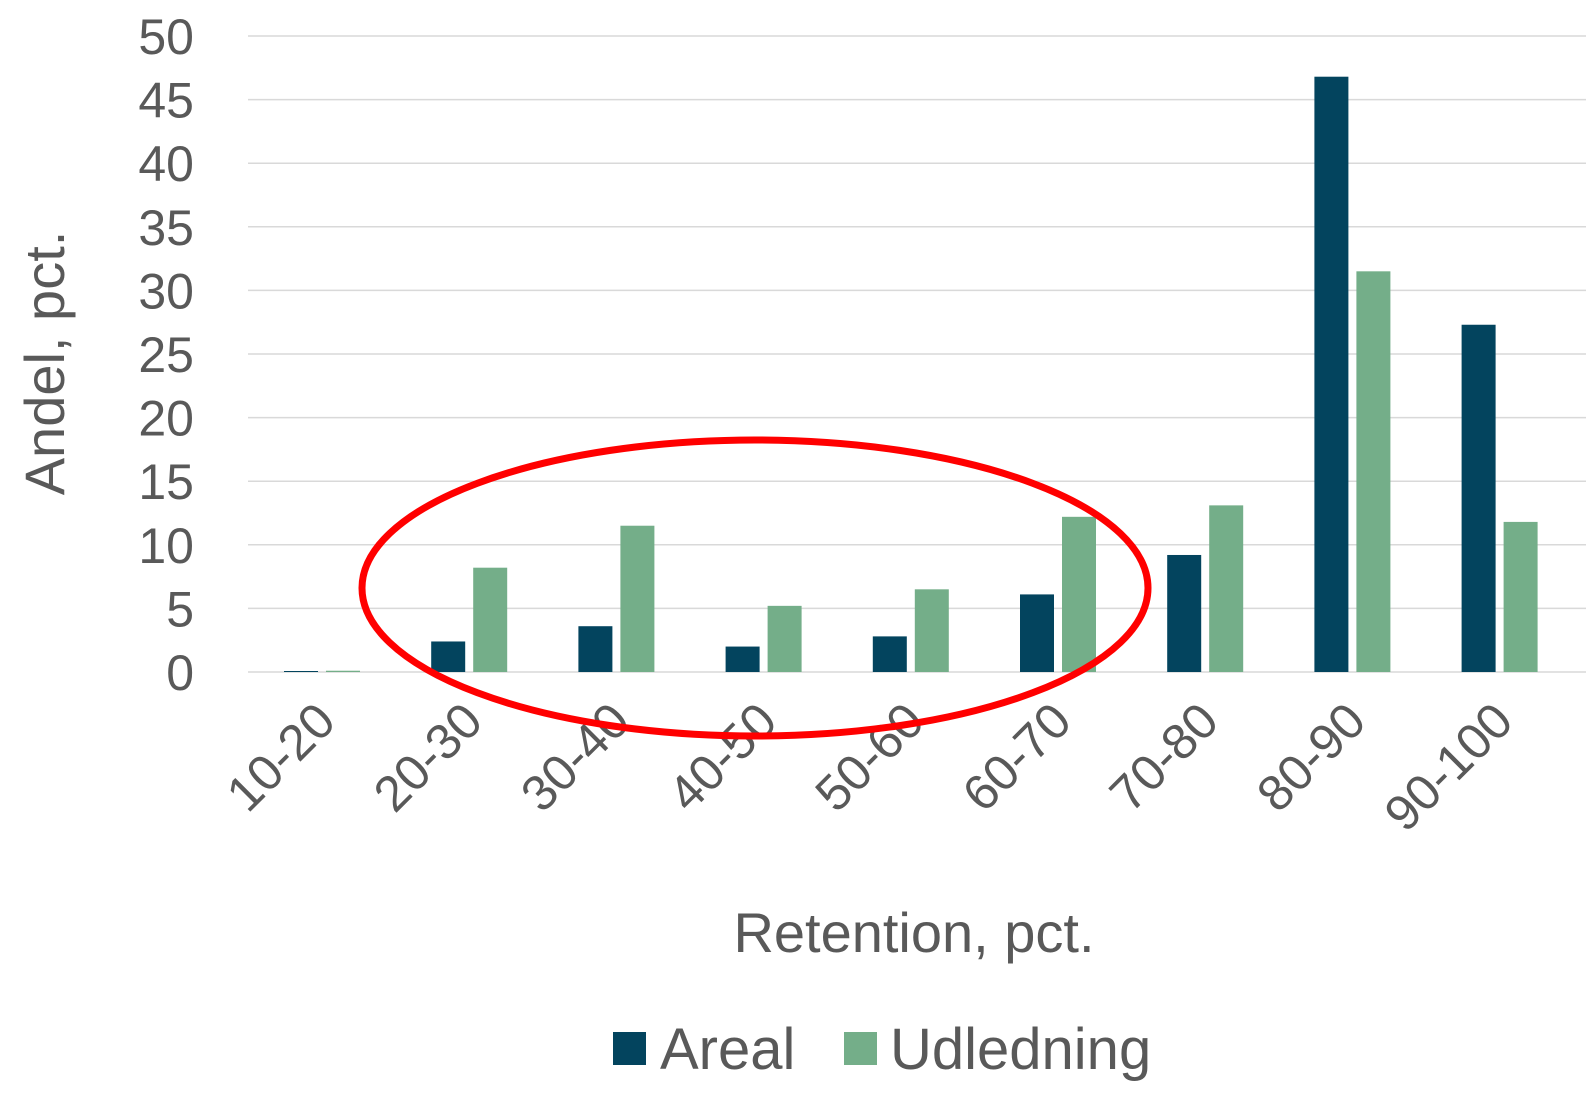 This screenshot has height=1093, width=1586. What do you see at coordinates (1311, 757) in the screenshot?
I see `x-tick-label: 80-90` at bounding box center [1311, 757].